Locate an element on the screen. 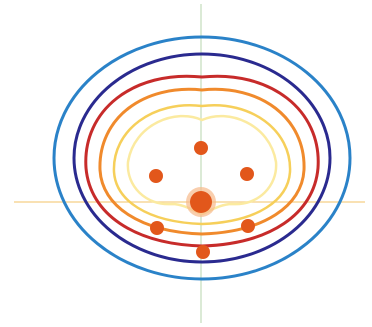 This screenshot has width=372, height=327. point-top is located at coordinates (201, 148).